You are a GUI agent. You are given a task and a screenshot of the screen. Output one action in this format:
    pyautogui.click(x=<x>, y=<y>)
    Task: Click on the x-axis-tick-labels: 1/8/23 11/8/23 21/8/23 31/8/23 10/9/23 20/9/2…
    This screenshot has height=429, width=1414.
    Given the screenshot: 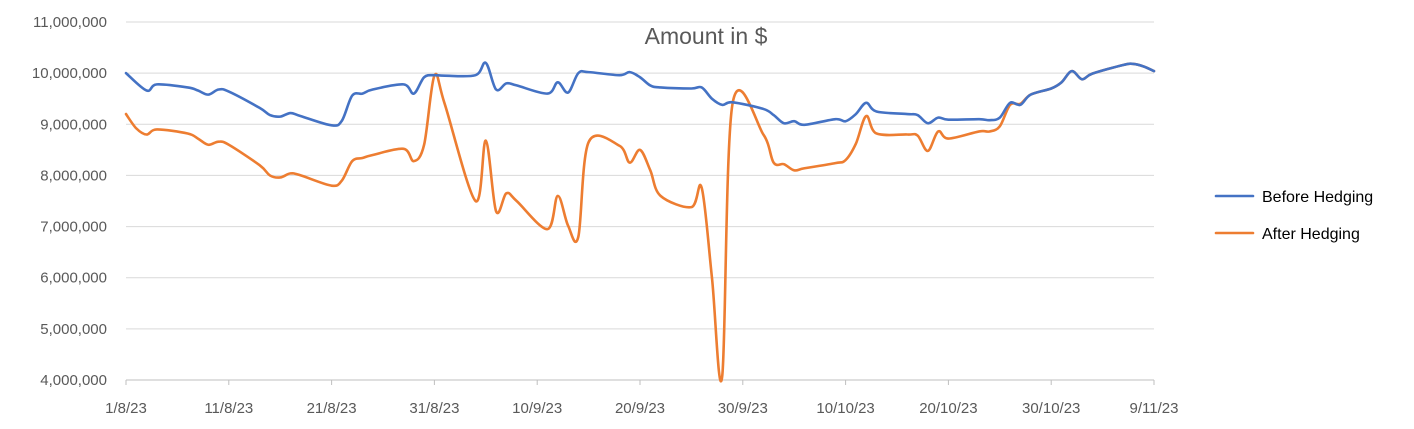 What is the action you would take?
    pyautogui.click(x=641, y=398)
    